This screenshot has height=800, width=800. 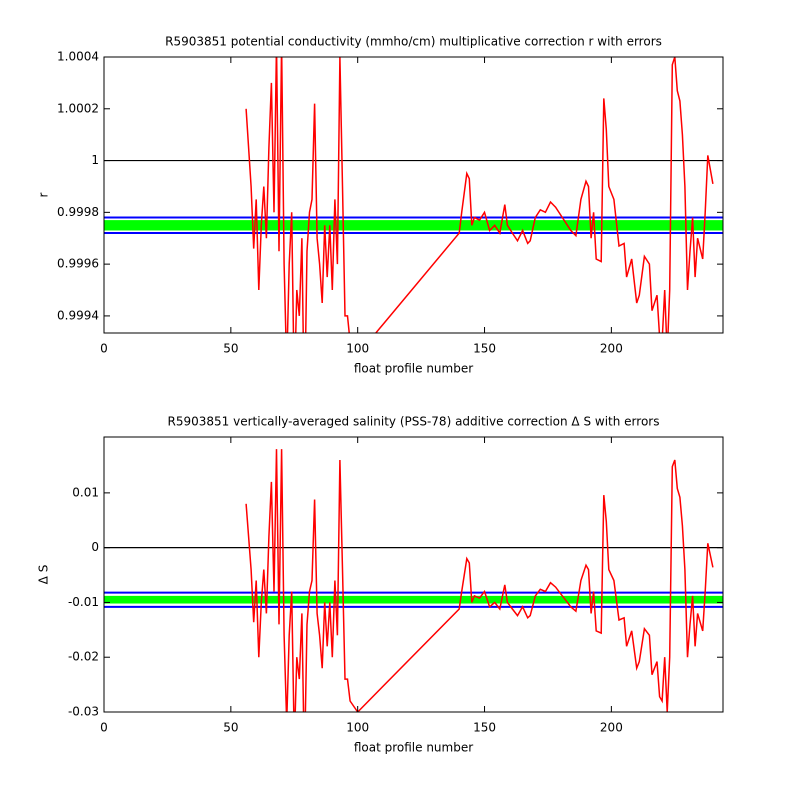 I want to click on y-axis-label: Δ S, so click(x=44, y=575).